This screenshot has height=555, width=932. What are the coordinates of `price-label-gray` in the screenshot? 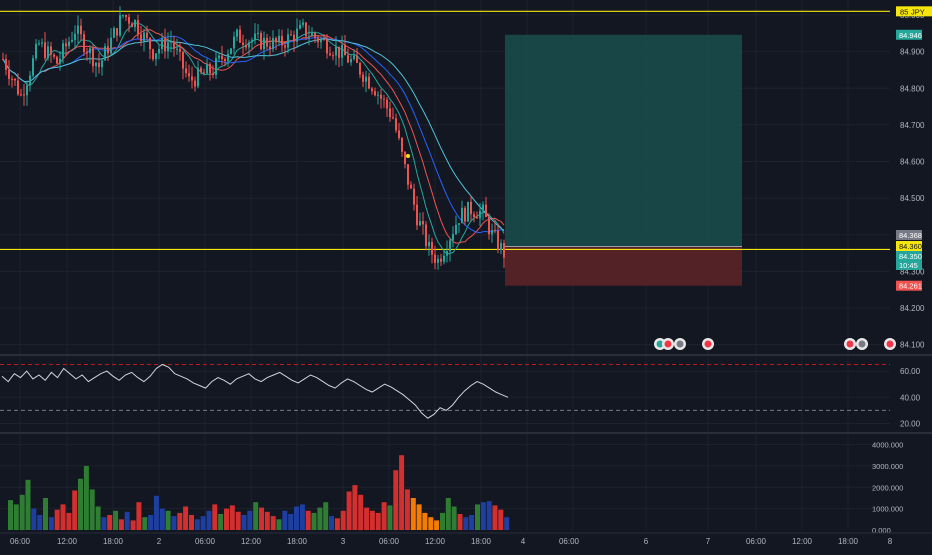 It's located at (909, 235).